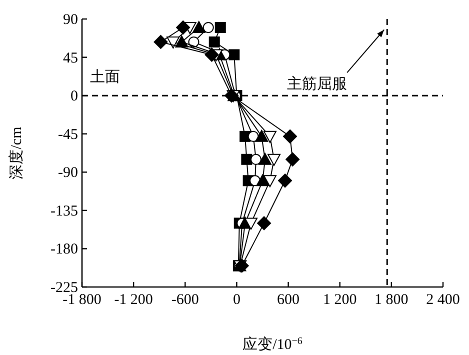 This screenshot has width=469, height=355. Describe the element at coordinates (70, 20) in the screenshot. I see `y-tick-label: 90` at that location.